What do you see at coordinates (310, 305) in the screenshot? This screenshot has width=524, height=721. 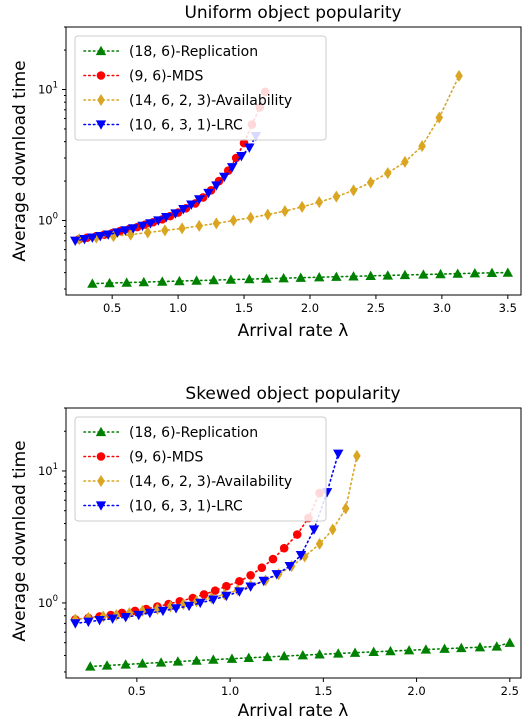 I see `x-axis: 0.5 1.0 1.5 2.0 2.5 3.0 3.5` at bounding box center [310, 305].